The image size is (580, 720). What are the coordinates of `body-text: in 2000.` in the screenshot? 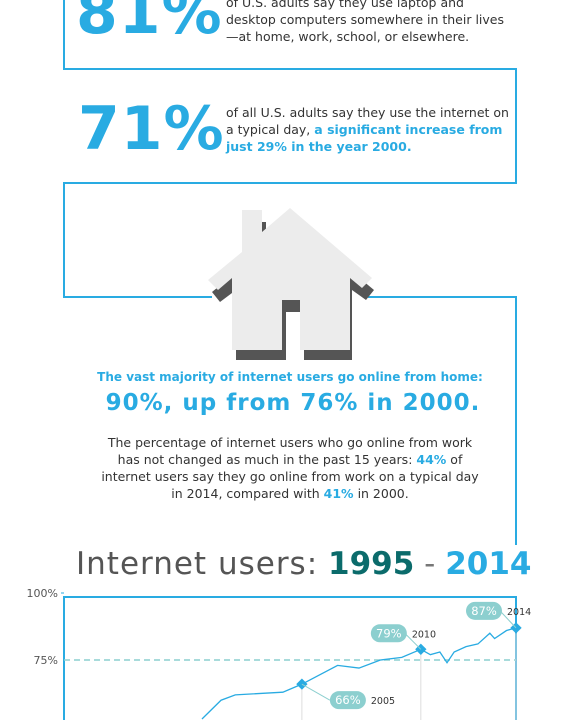 It's located at (383, 493).